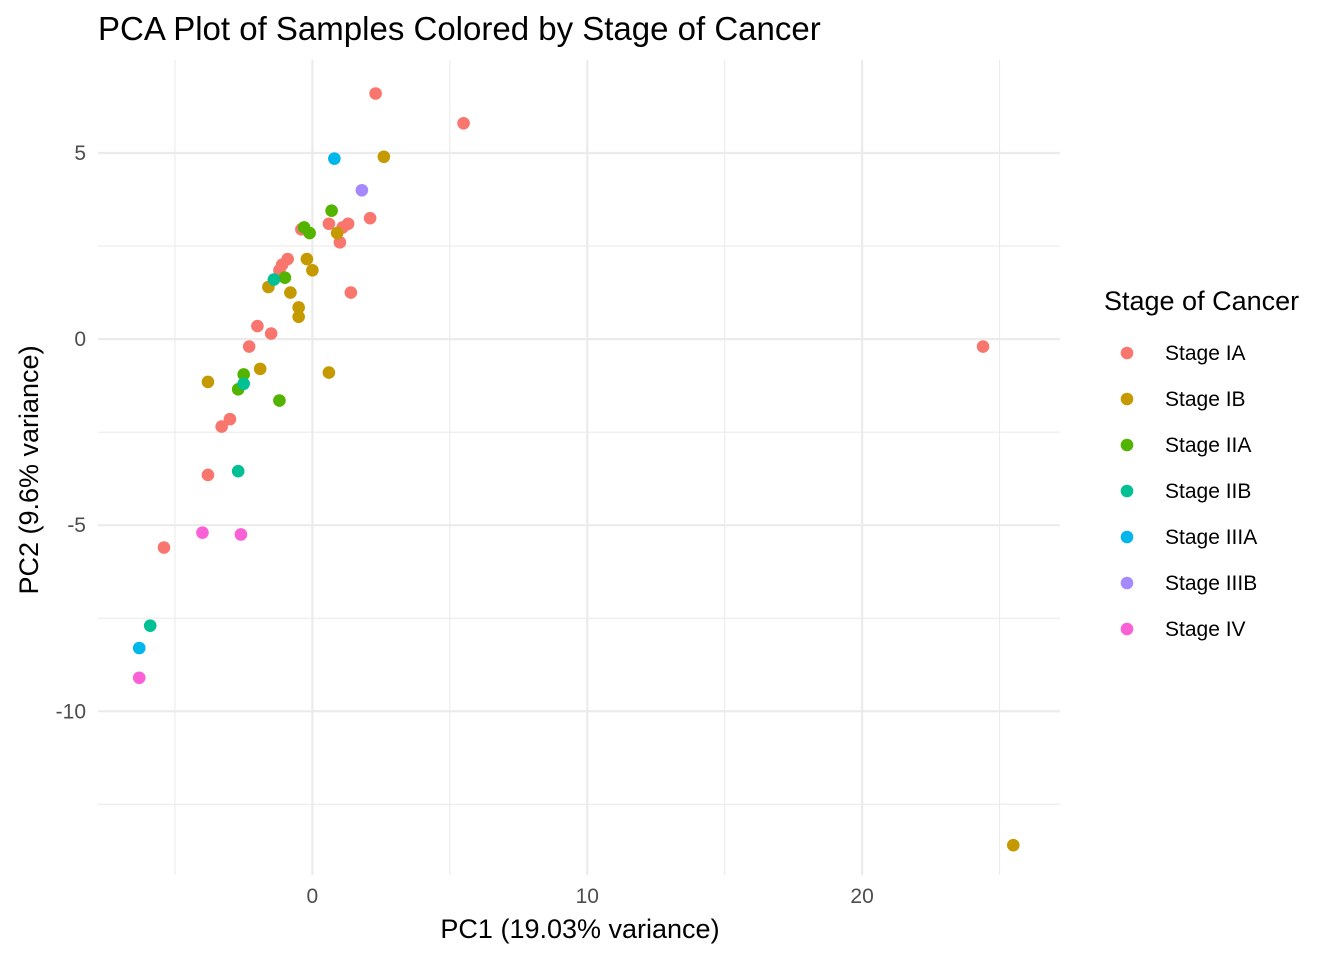 The height and width of the screenshot is (960, 1344). What do you see at coordinates (1211, 583) in the screenshot?
I see `legend-label: Stage IIIB` at bounding box center [1211, 583].